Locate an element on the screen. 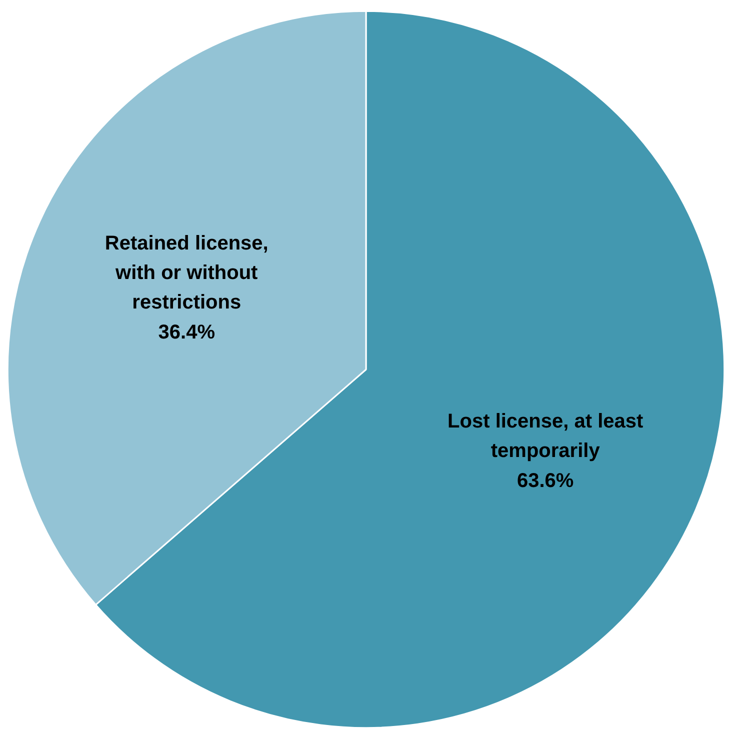 The image size is (731, 738). slice-label: Lost license, at least temporarily is located at coordinates (546, 436).